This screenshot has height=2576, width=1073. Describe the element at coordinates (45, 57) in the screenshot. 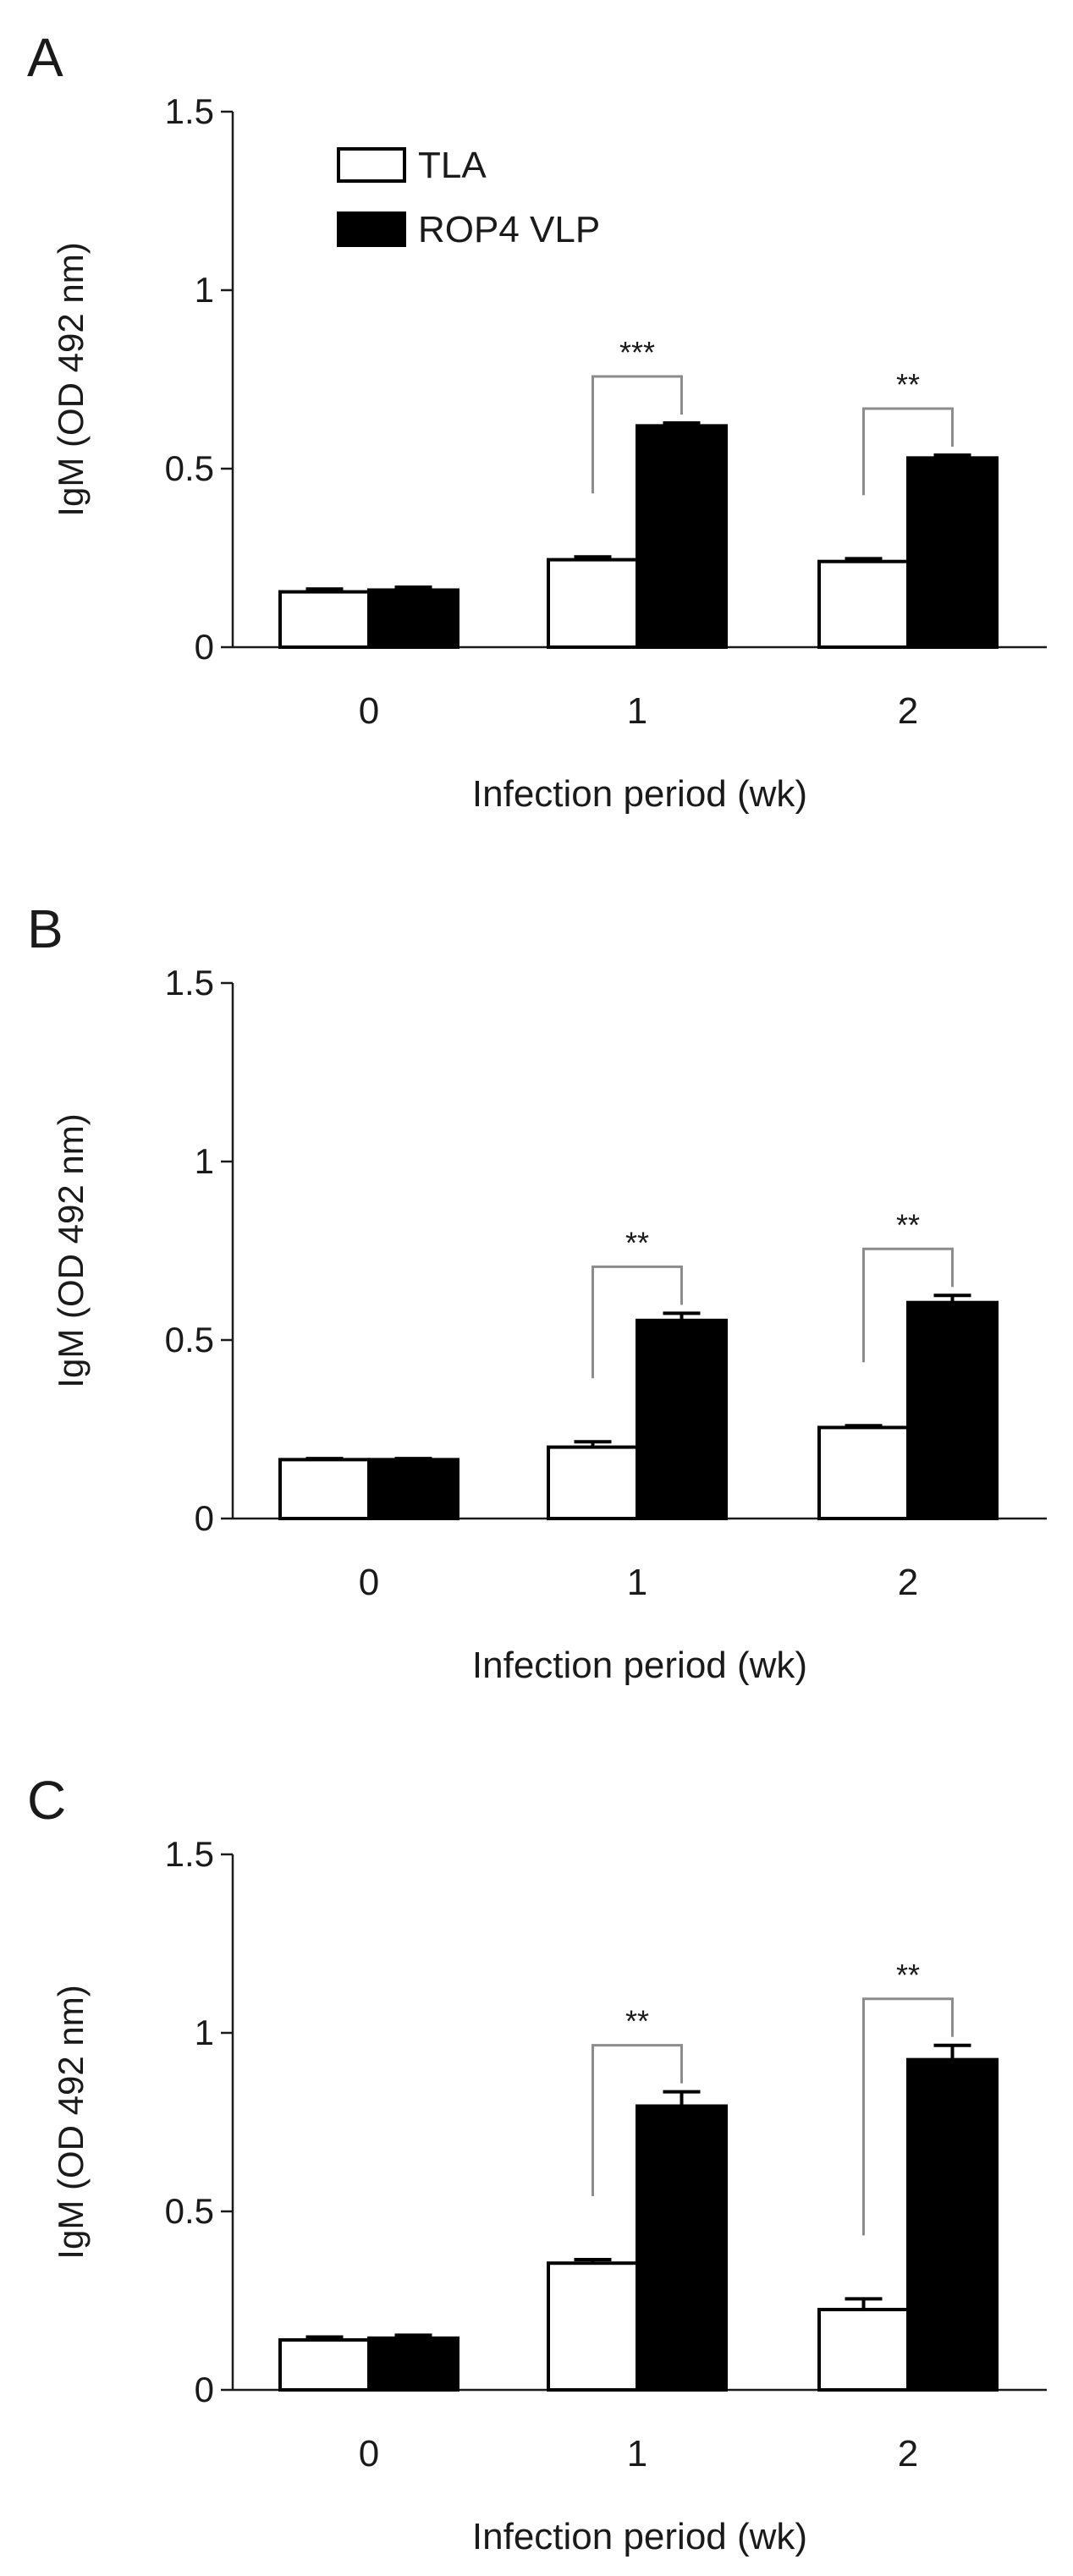

I see `panel-letter: A` at that location.